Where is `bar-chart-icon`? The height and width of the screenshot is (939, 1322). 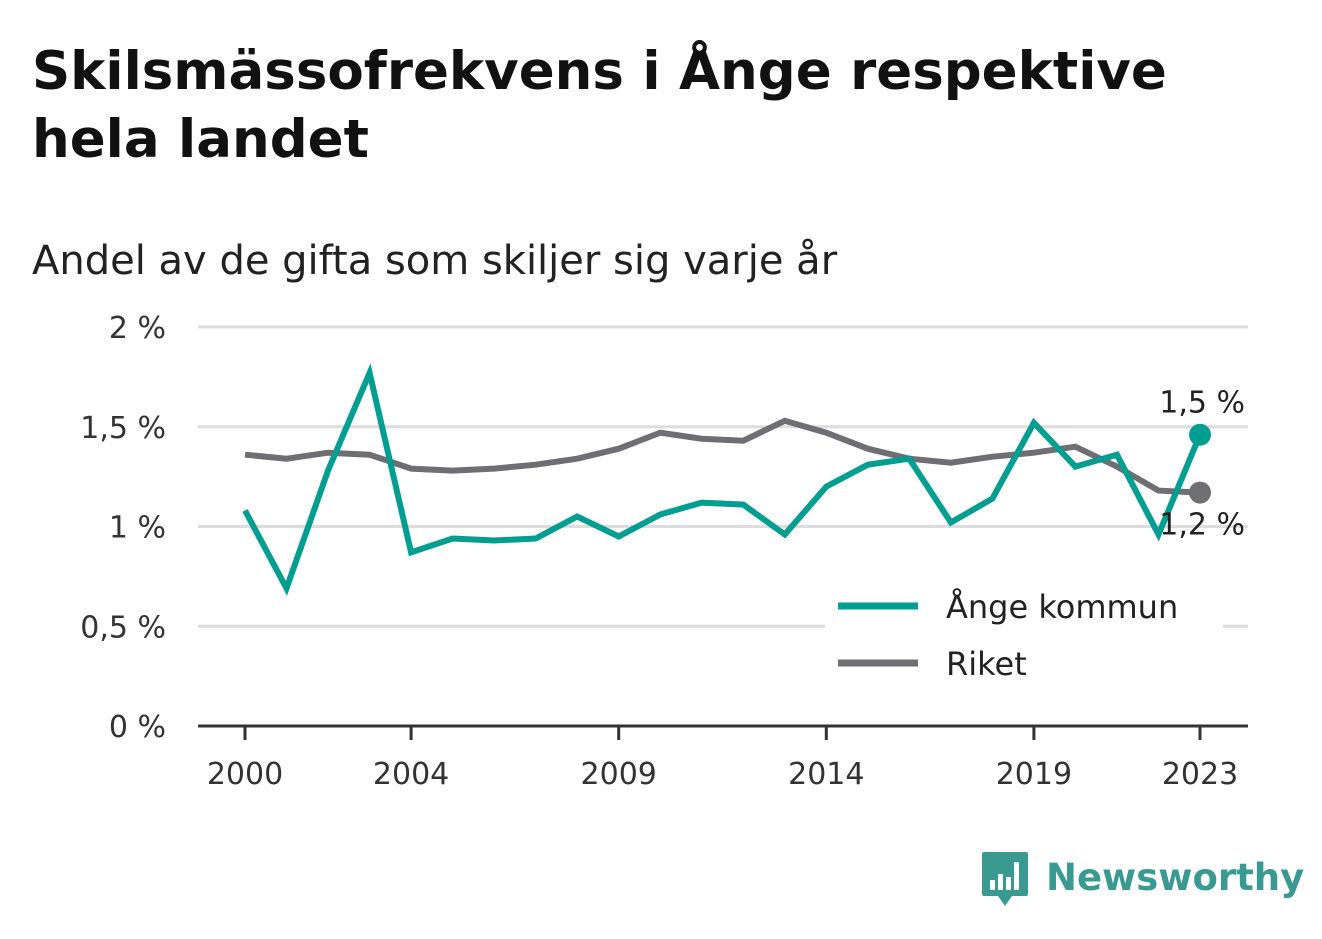 bar-chart-icon is located at coordinates (1005, 879).